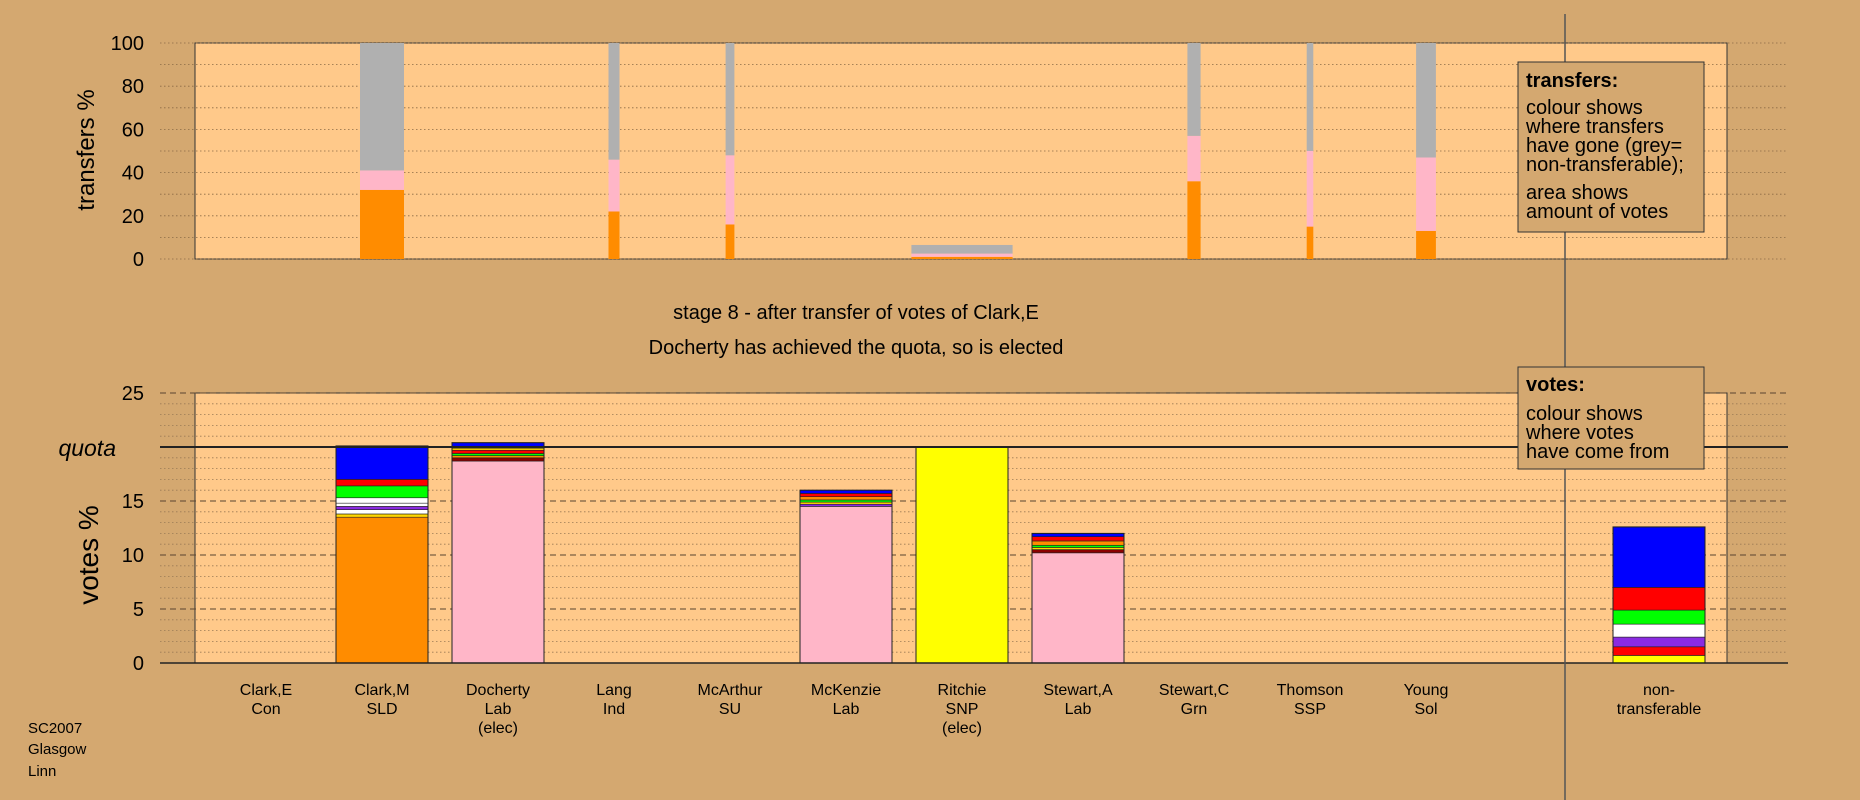 Image resolution: width=1860 pixels, height=800 pixels. I want to click on category-label: Grn, so click(1194, 709).